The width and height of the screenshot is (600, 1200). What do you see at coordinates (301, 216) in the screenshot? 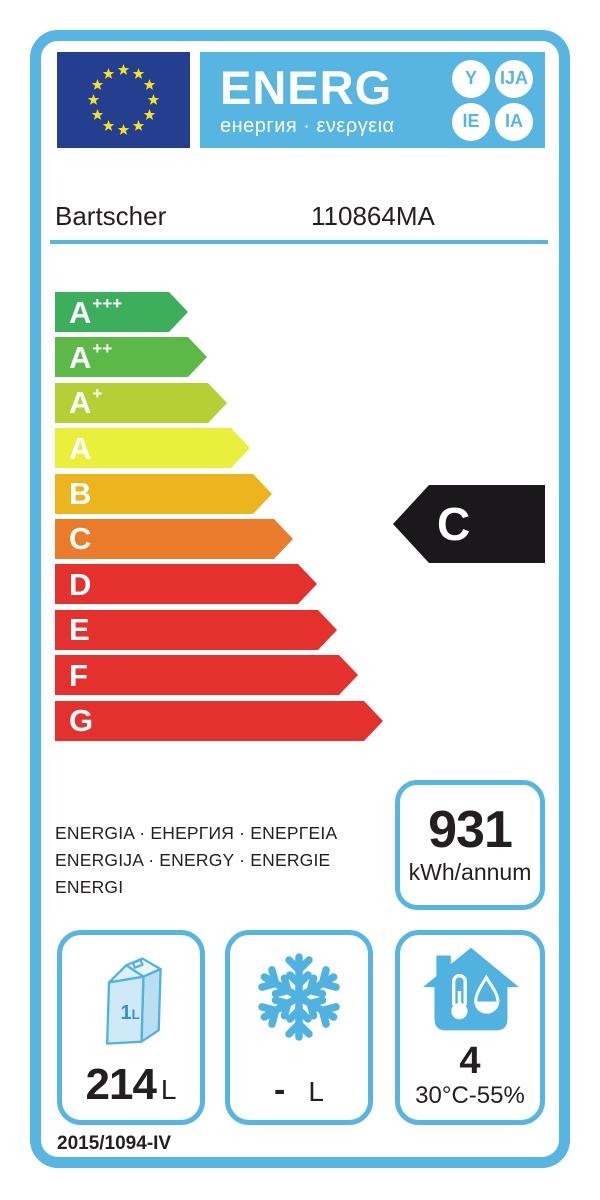
I see `product-row: Bartscher 110864MA` at bounding box center [301, 216].